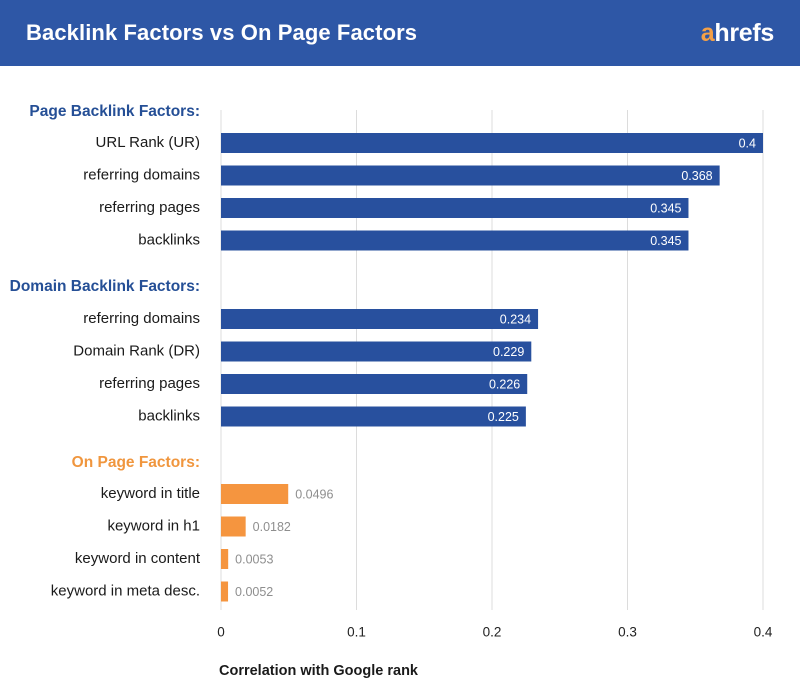  Describe the element at coordinates (356, 632) in the screenshot. I see `x-tick-label: 0.1` at that location.